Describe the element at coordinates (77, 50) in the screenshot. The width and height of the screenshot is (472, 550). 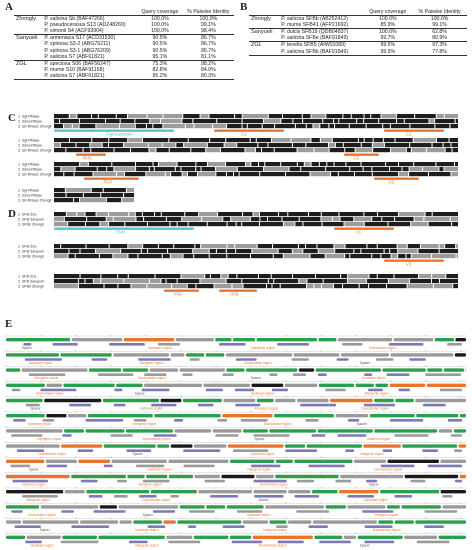
I see `cell-species: P. spinosa S3-1 (ABG76209)` at that location.